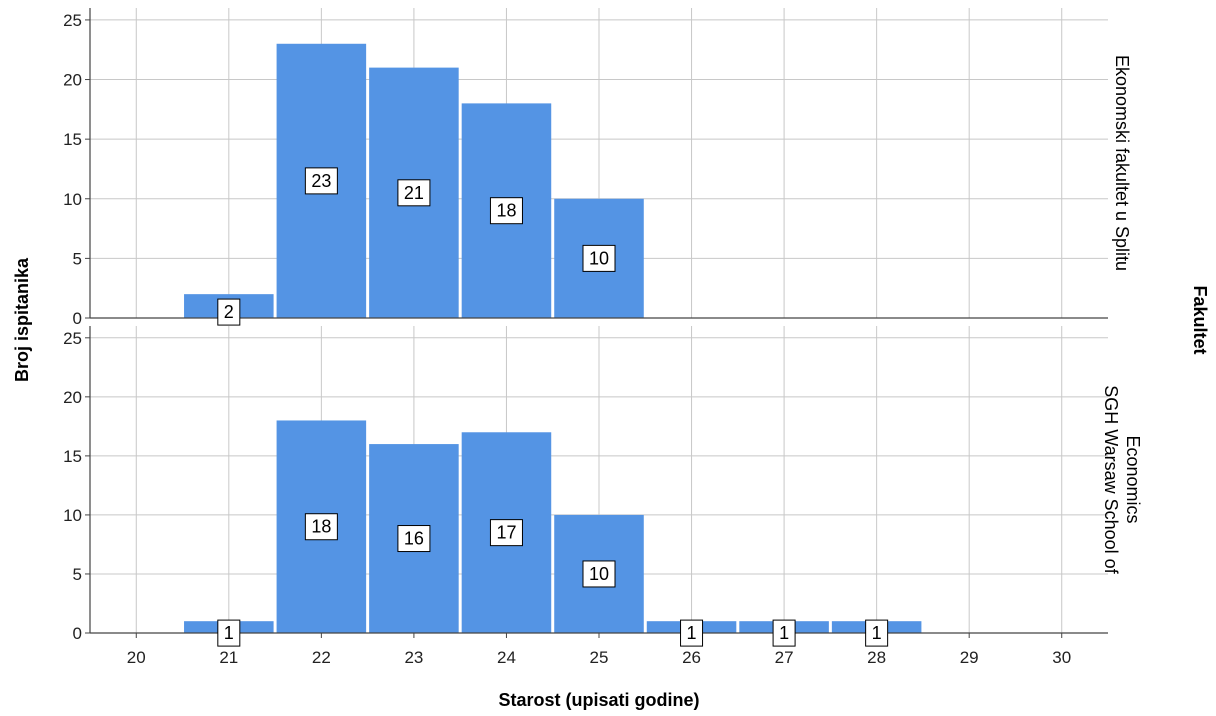 This screenshot has height=716, width=1216. What do you see at coordinates (1200, 319) in the screenshot?
I see `facet-group-title: Fakultet` at bounding box center [1200, 319].